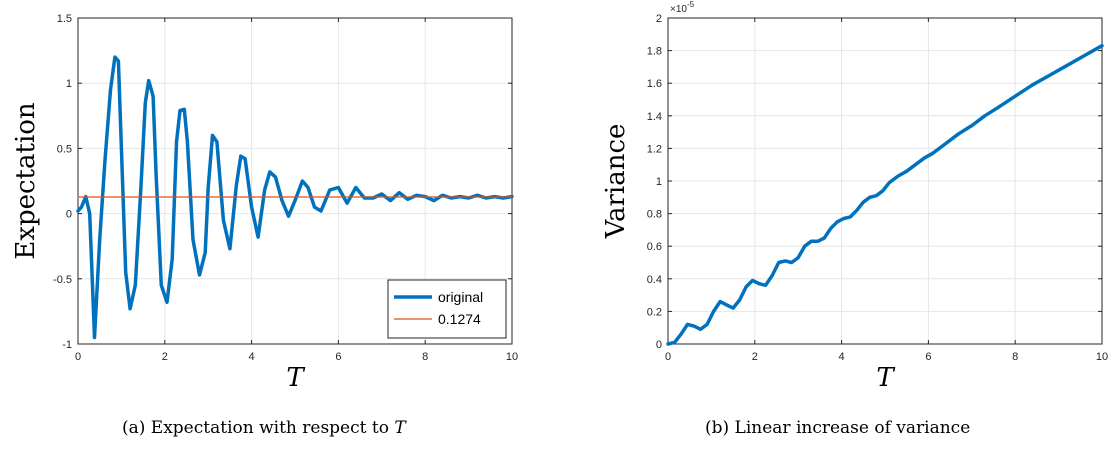 This screenshot has width=1110, height=453. What do you see at coordinates (26, 181) in the screenshot?
I see `y-axis-label: Expectation` at bounding box center [26, 181].